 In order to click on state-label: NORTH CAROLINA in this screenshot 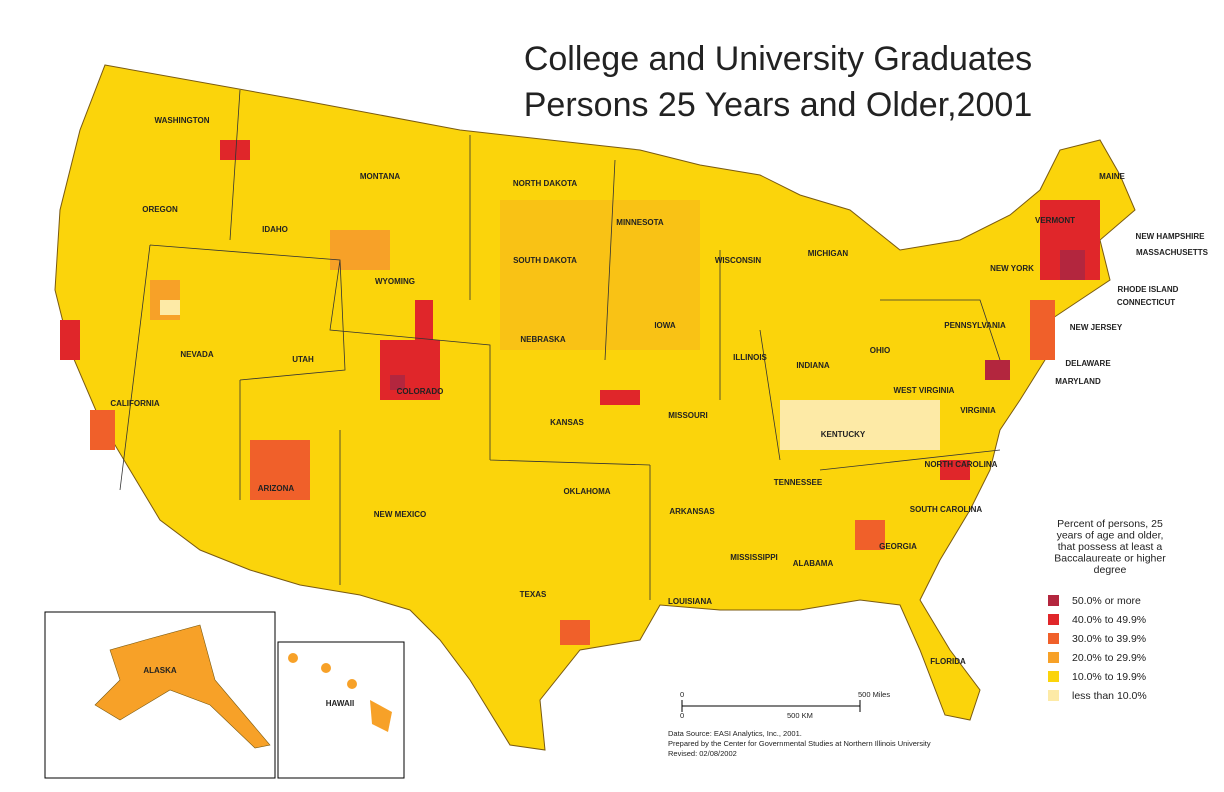, I will do `click(961, 464)`.